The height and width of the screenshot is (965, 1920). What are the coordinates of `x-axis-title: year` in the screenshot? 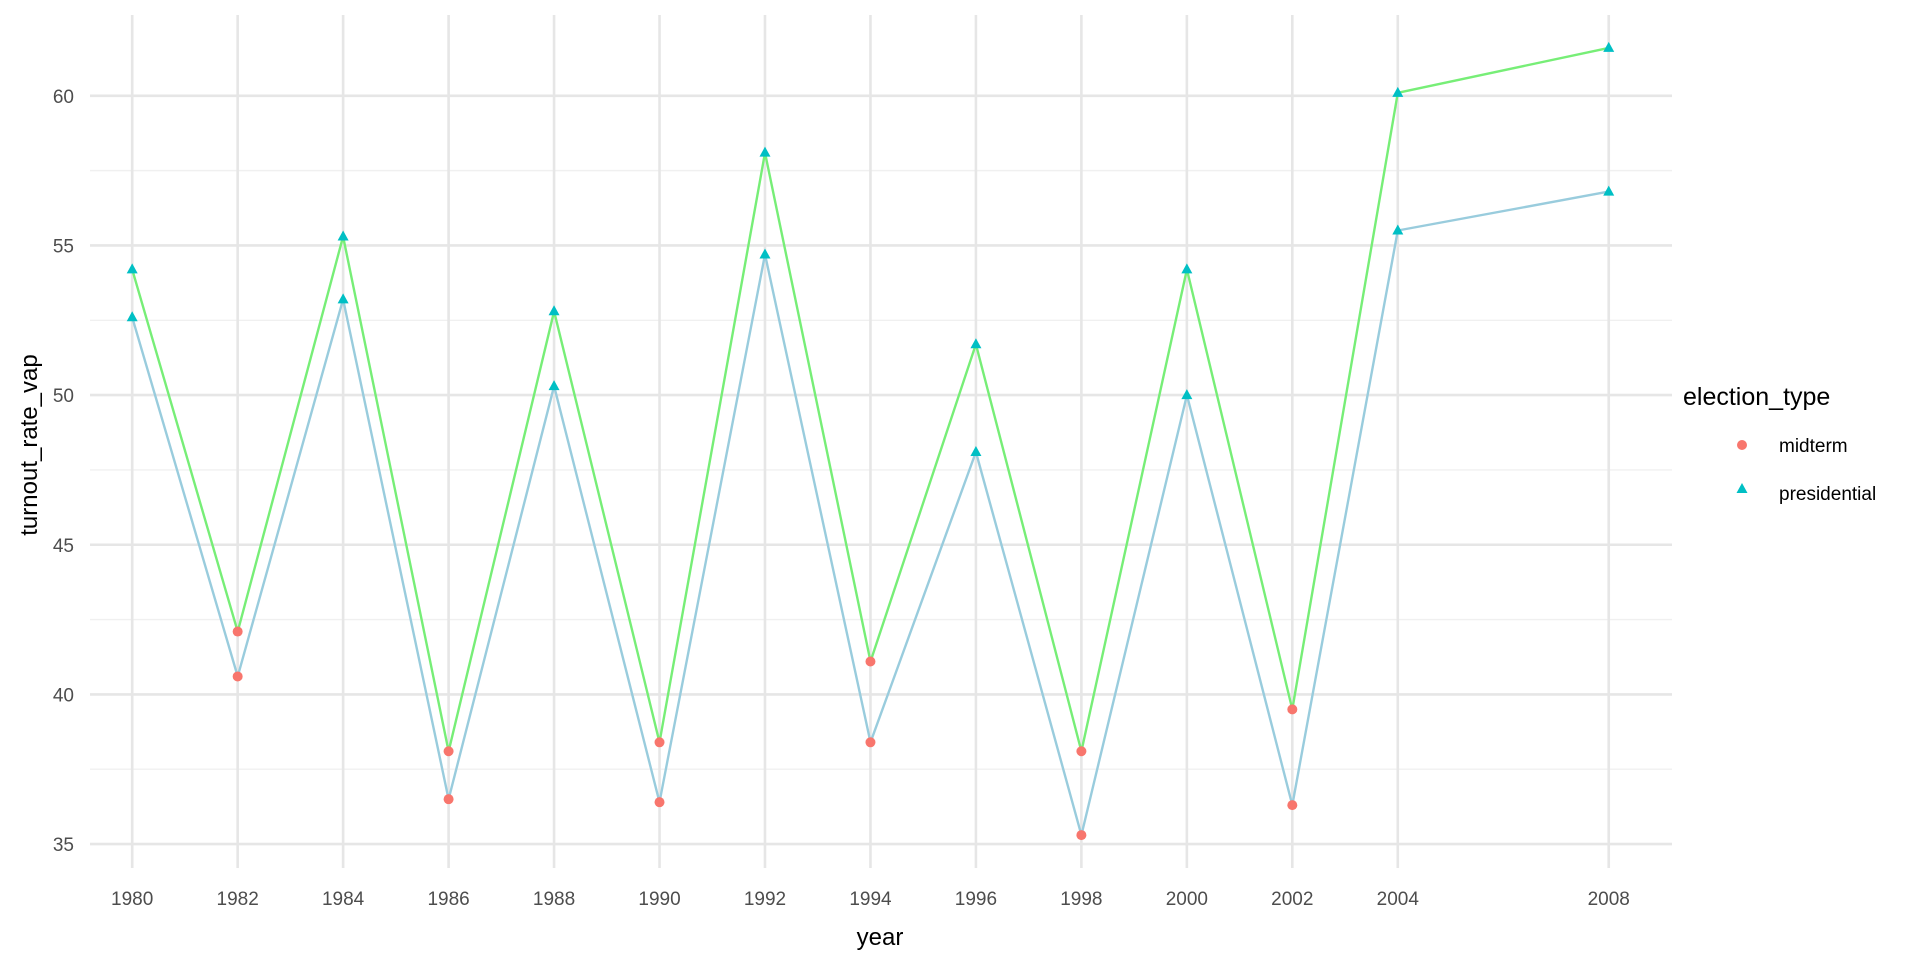 It's located at (880, 937).